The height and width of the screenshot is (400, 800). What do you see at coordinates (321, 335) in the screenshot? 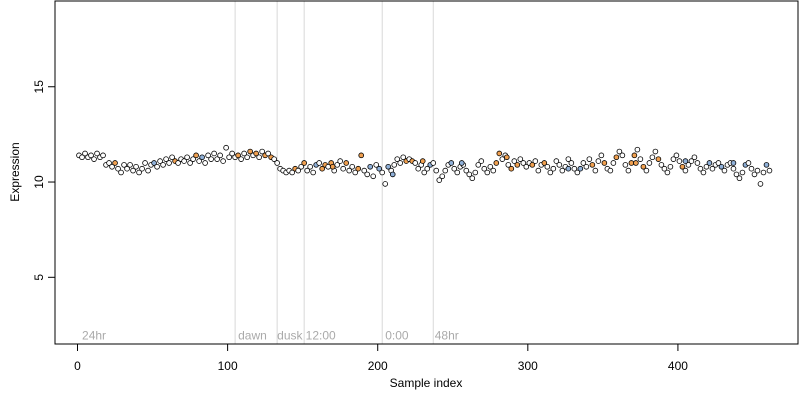
I see `annotation-label: 12:00` at bounding box center [321, 335].